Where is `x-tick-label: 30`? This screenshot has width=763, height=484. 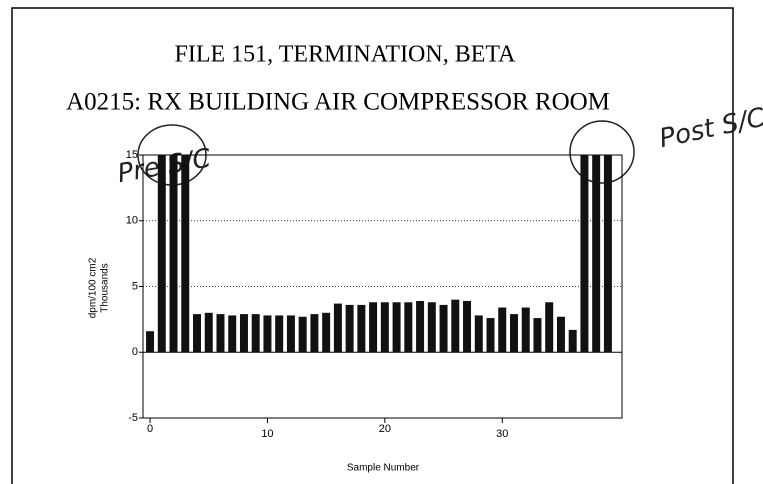
x-tick-label: 30 is located at coordinates (502, 434).